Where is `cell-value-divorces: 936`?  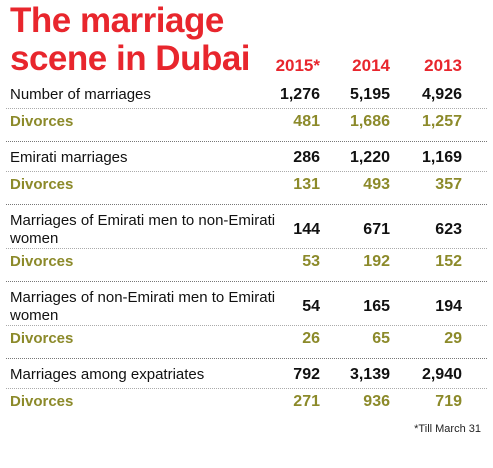 cell-value-divorces: 936 is located at coordinates (376, 401).